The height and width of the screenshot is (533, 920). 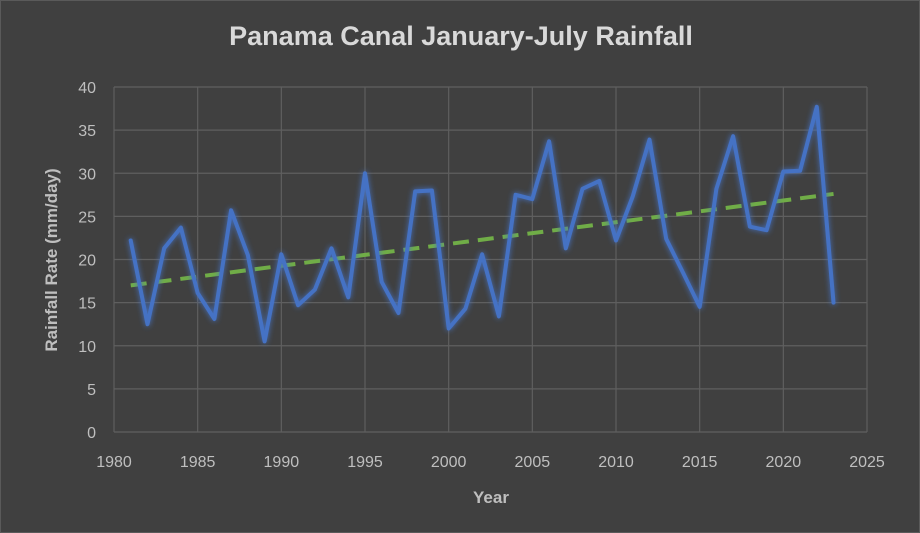 I want to click on trendline, so click(x=482, y=239).